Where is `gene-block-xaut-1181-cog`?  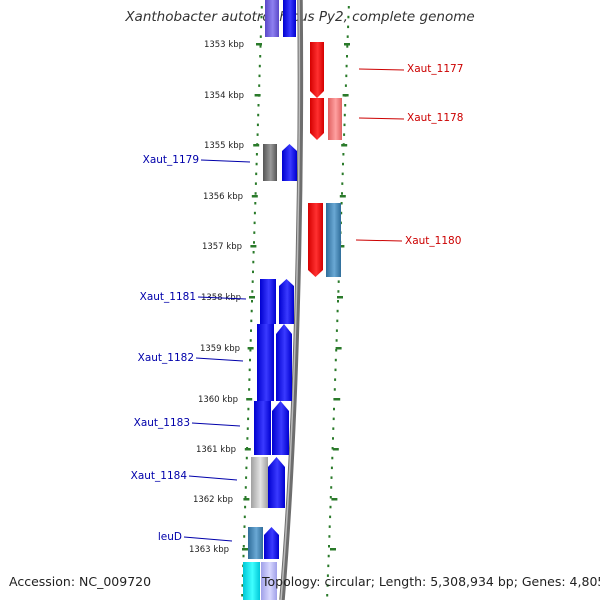
gene-block-xaut-1181-cog is located at coordinates (268, 301).